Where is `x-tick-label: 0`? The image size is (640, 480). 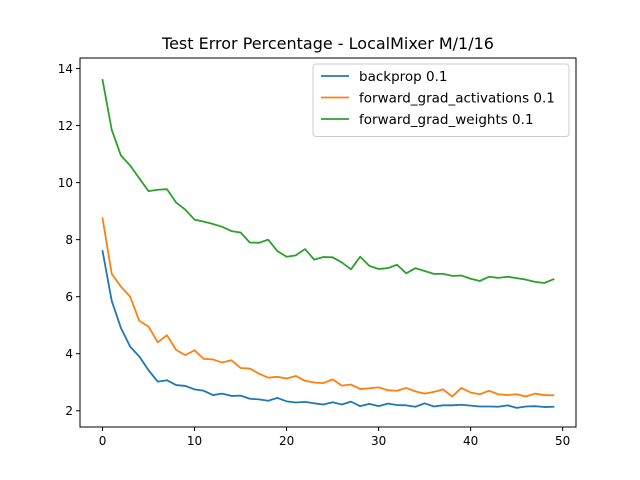 x-tick-label: 0 is located at coordinates (103, 441).